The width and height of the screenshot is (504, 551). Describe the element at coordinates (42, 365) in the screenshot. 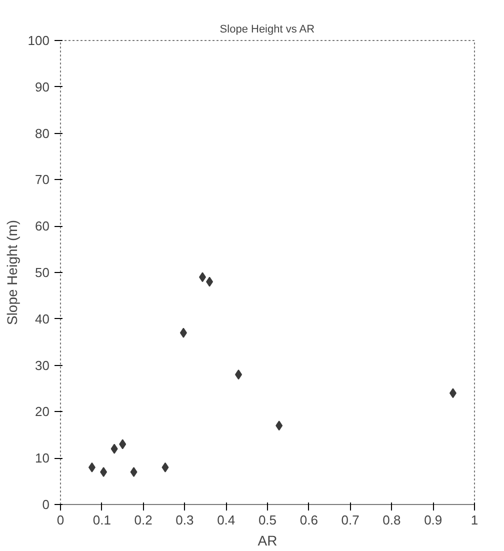

I see `y-tick-label: 30` at that location.